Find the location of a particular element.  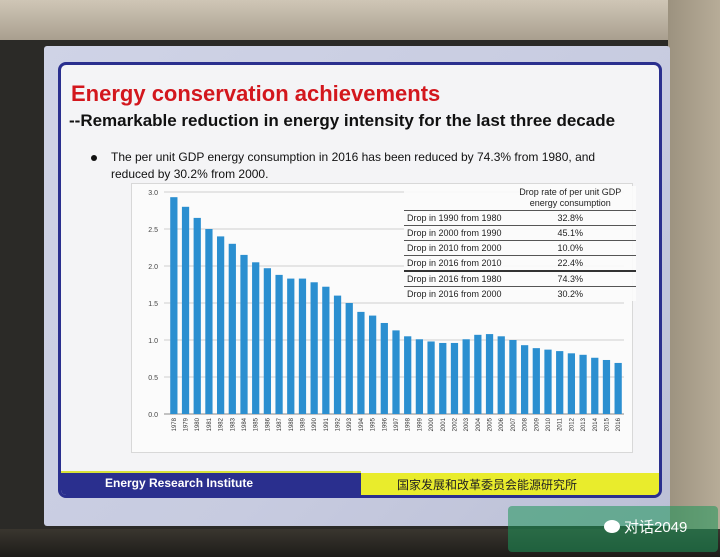

bar-1997 is located at coordinates (396, 372).